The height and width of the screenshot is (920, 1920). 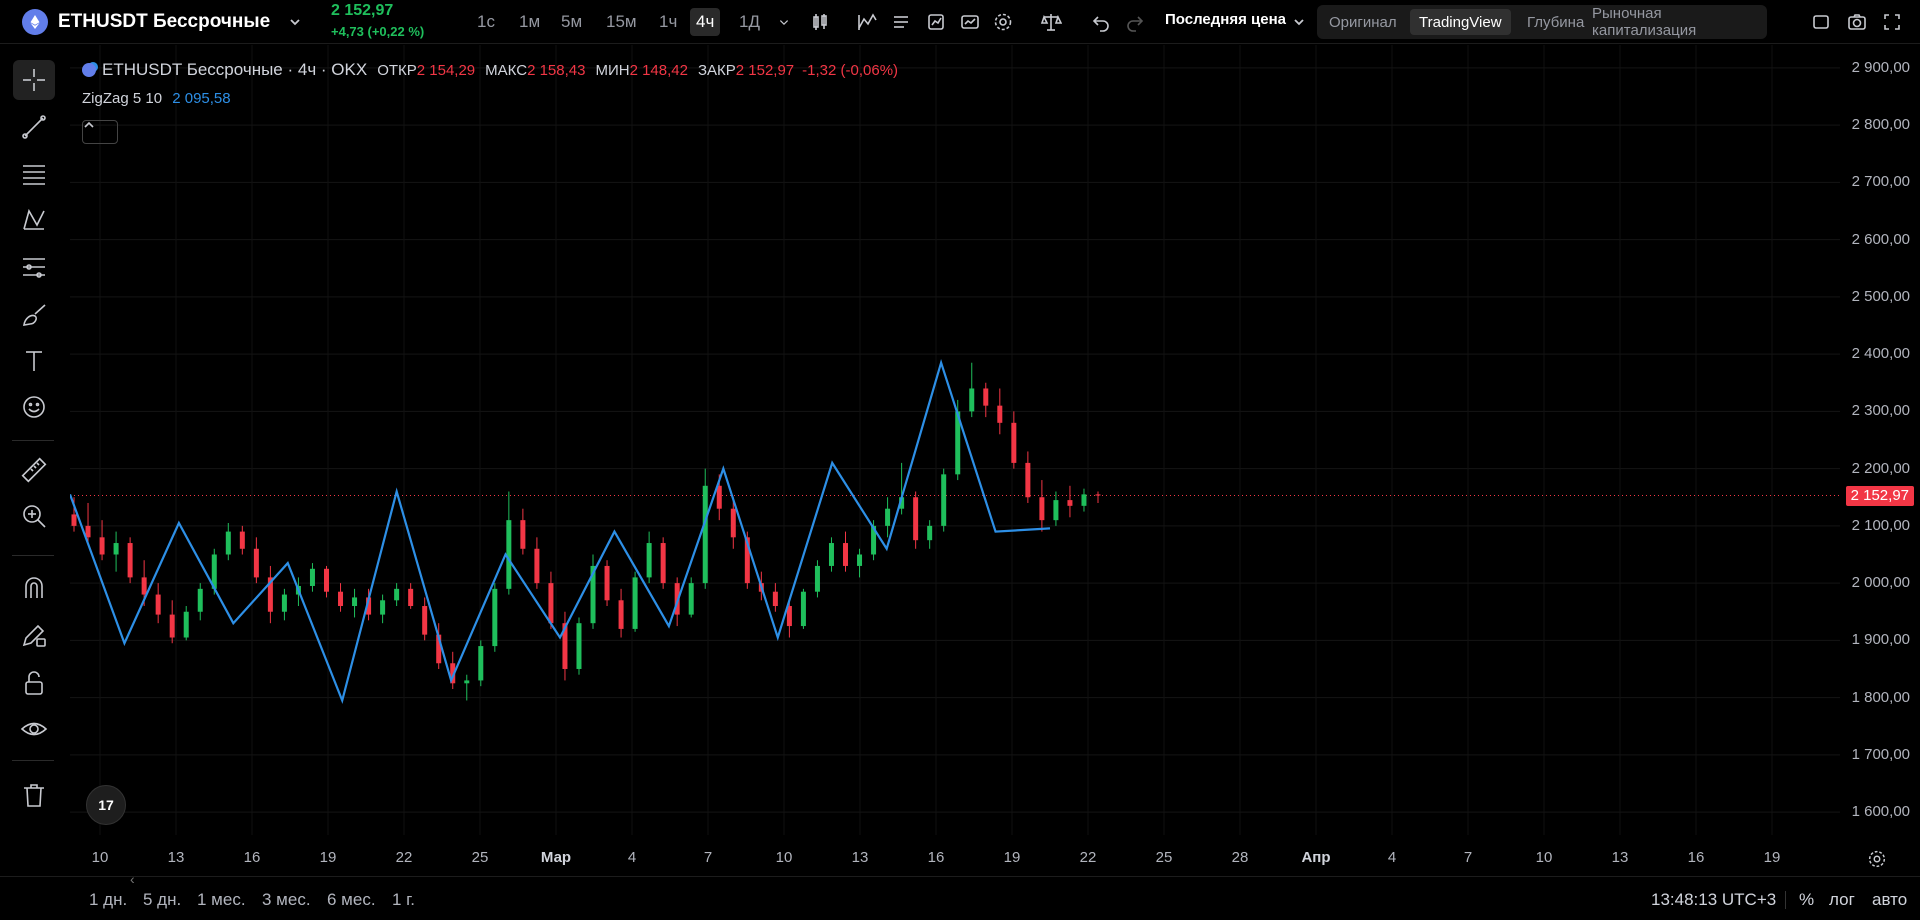 I want to click on tab-tradingview: TradingView, so click(x=1460, y=22).